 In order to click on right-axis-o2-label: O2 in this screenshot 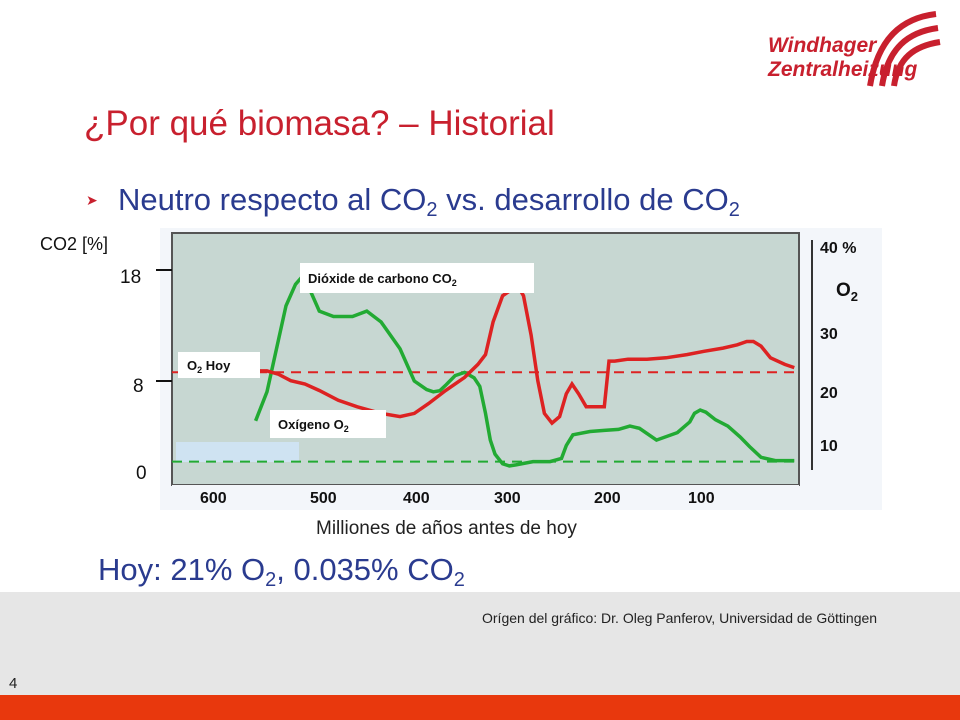, I will do `click(847, 292)`.